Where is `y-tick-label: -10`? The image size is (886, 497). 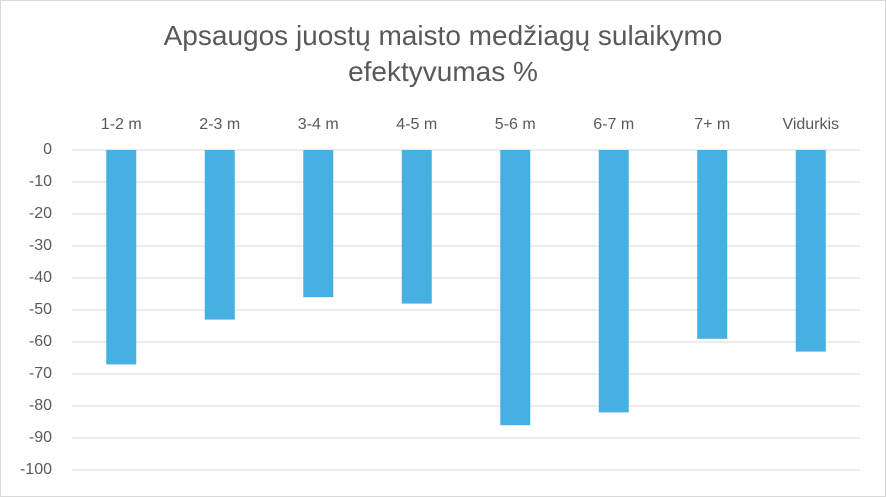
y-tick-label: -10 is located at coordinates (40, 181).